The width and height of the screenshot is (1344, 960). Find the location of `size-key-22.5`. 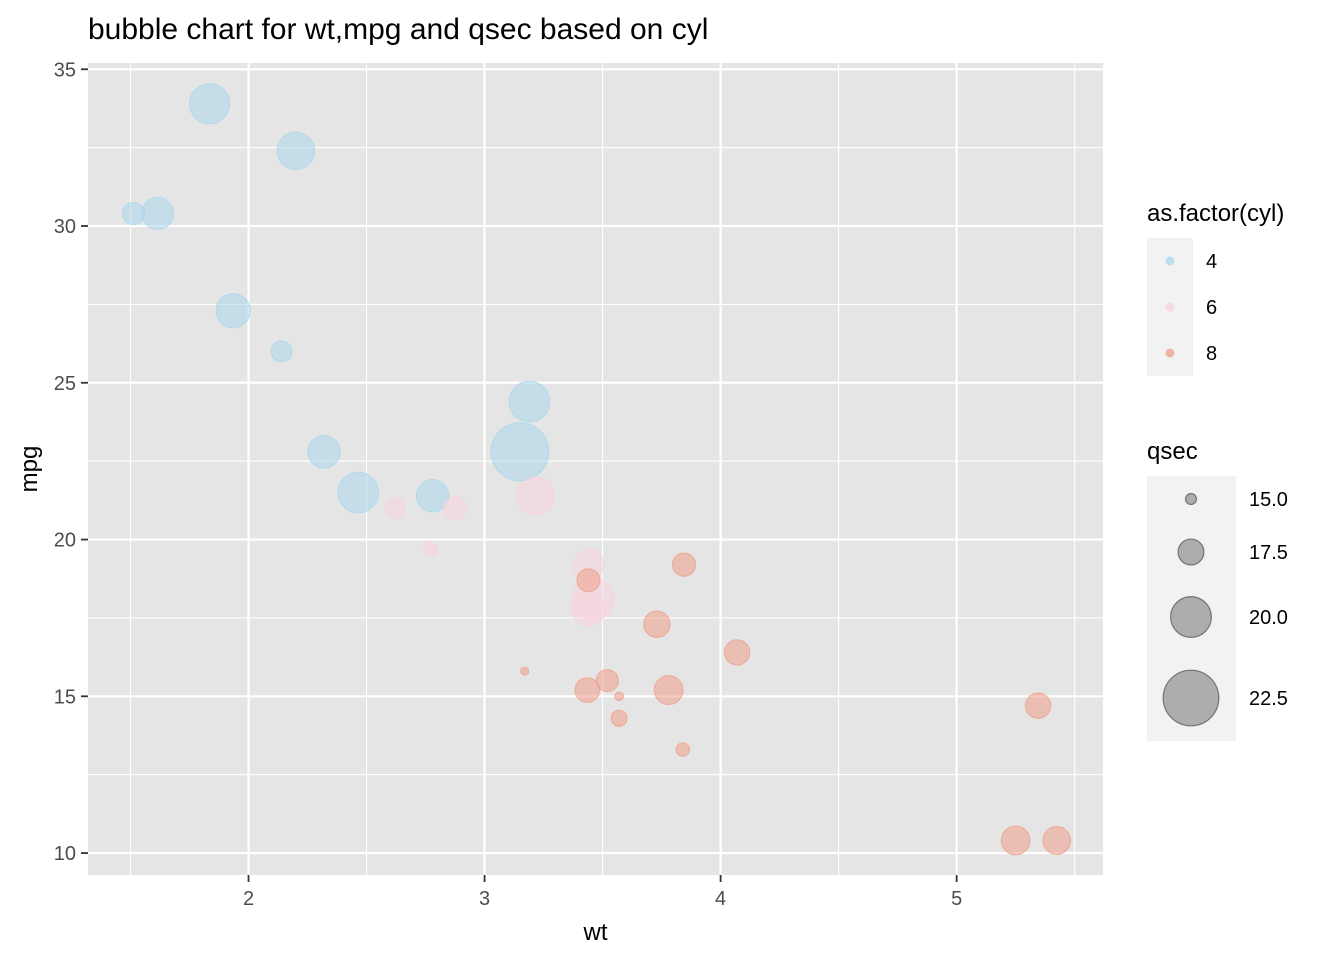

size-key-22.5 is located at coordinates (1191, 698).